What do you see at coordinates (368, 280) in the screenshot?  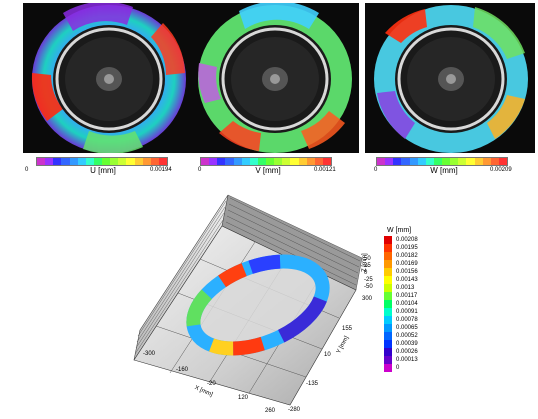 I see `z-tick-3: -25` at bounding box center [368, 280].